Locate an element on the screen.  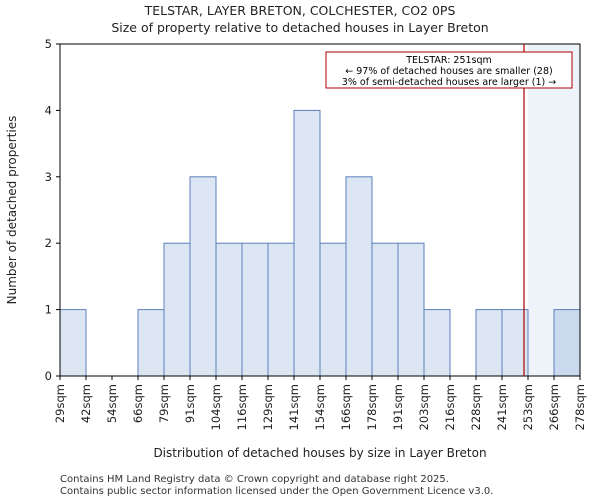
bar-116sqm is located at coordinates (255, 309).